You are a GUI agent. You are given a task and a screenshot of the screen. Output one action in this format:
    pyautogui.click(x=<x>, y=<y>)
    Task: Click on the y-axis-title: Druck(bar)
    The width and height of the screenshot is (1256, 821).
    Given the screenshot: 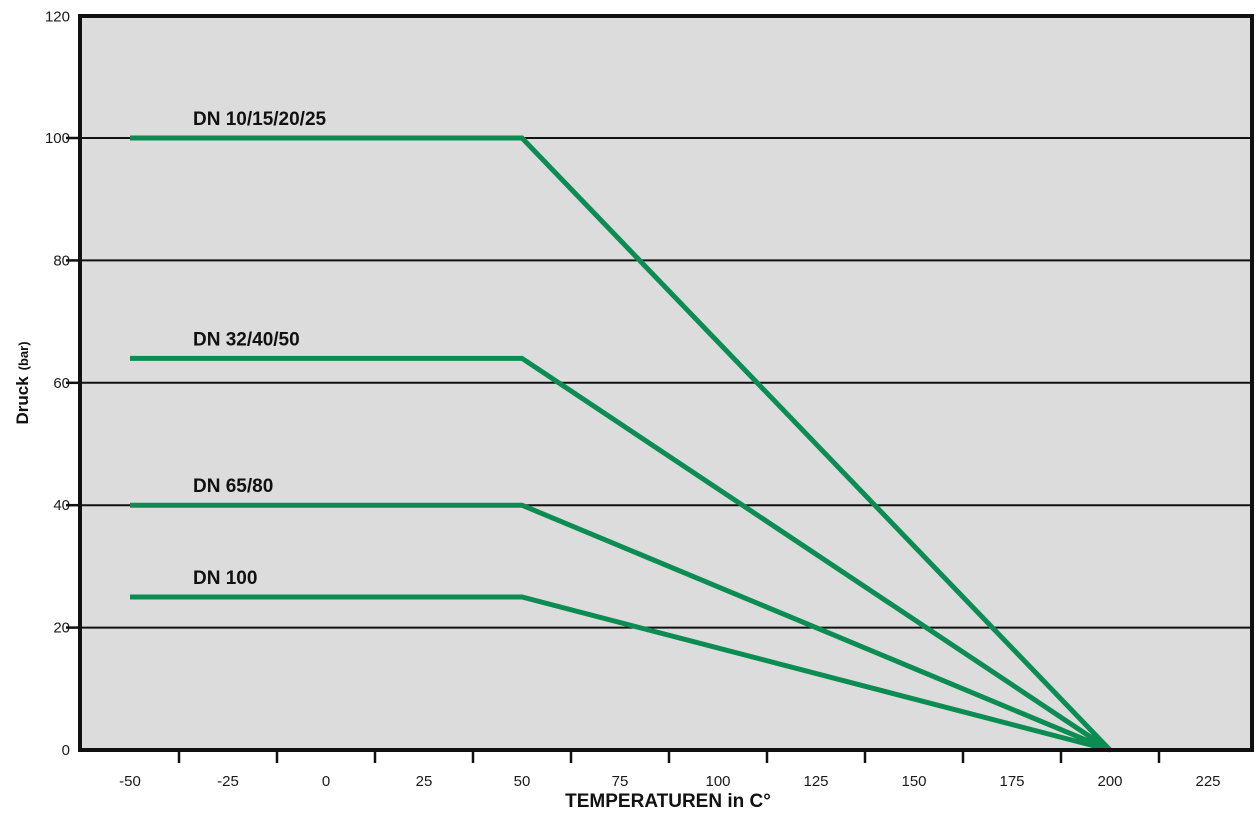 What is the action you would take?
    pyautogui.click(x=22, y=382)
    